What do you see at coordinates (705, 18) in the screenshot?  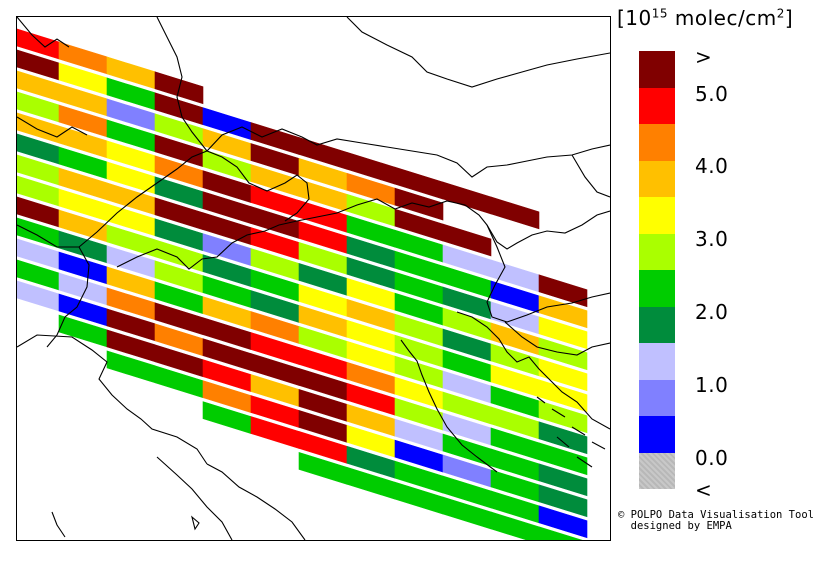 I see `unit-label: [1015 molec/cm2]` at bounding box center [705, 18].